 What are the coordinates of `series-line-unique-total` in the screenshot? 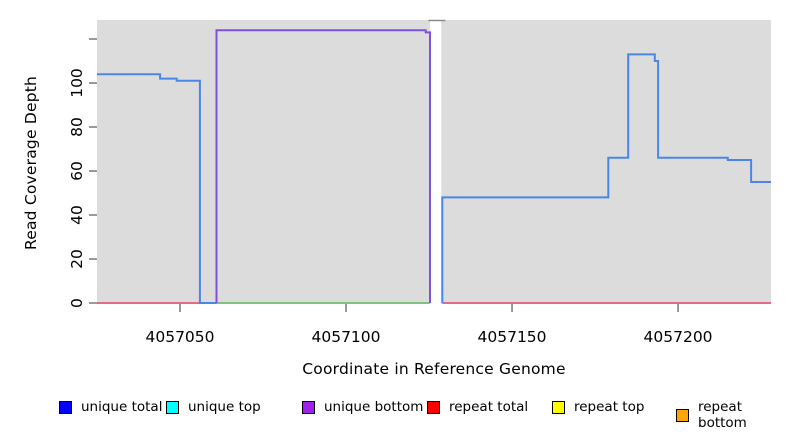 It's located at (157, 188).